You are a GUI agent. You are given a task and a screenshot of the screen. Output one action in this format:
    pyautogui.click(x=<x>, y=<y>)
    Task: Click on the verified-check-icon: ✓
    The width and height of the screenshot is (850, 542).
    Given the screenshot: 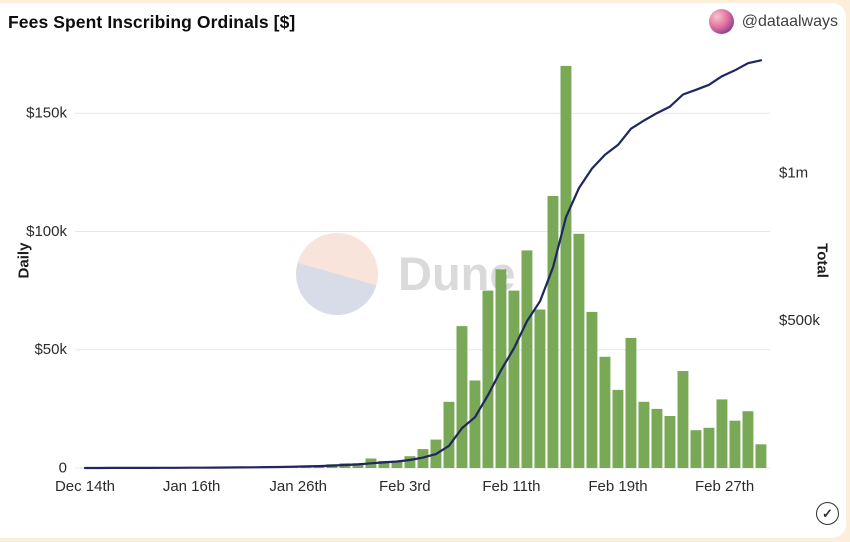 What is the action you would take?
    pyautogui.click(x=827, y=513)
    